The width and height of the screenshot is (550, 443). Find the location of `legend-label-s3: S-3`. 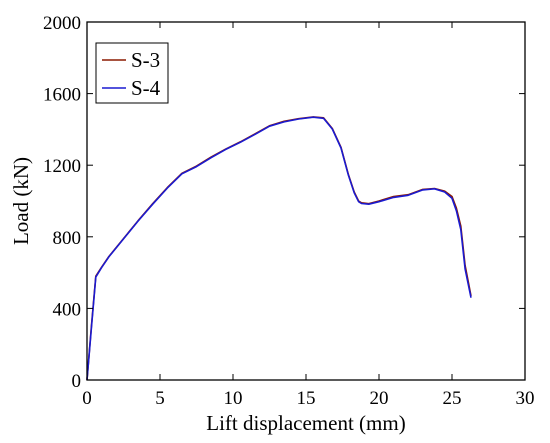

legend-label-s3: S-3 is located at coordinates (145, 60).